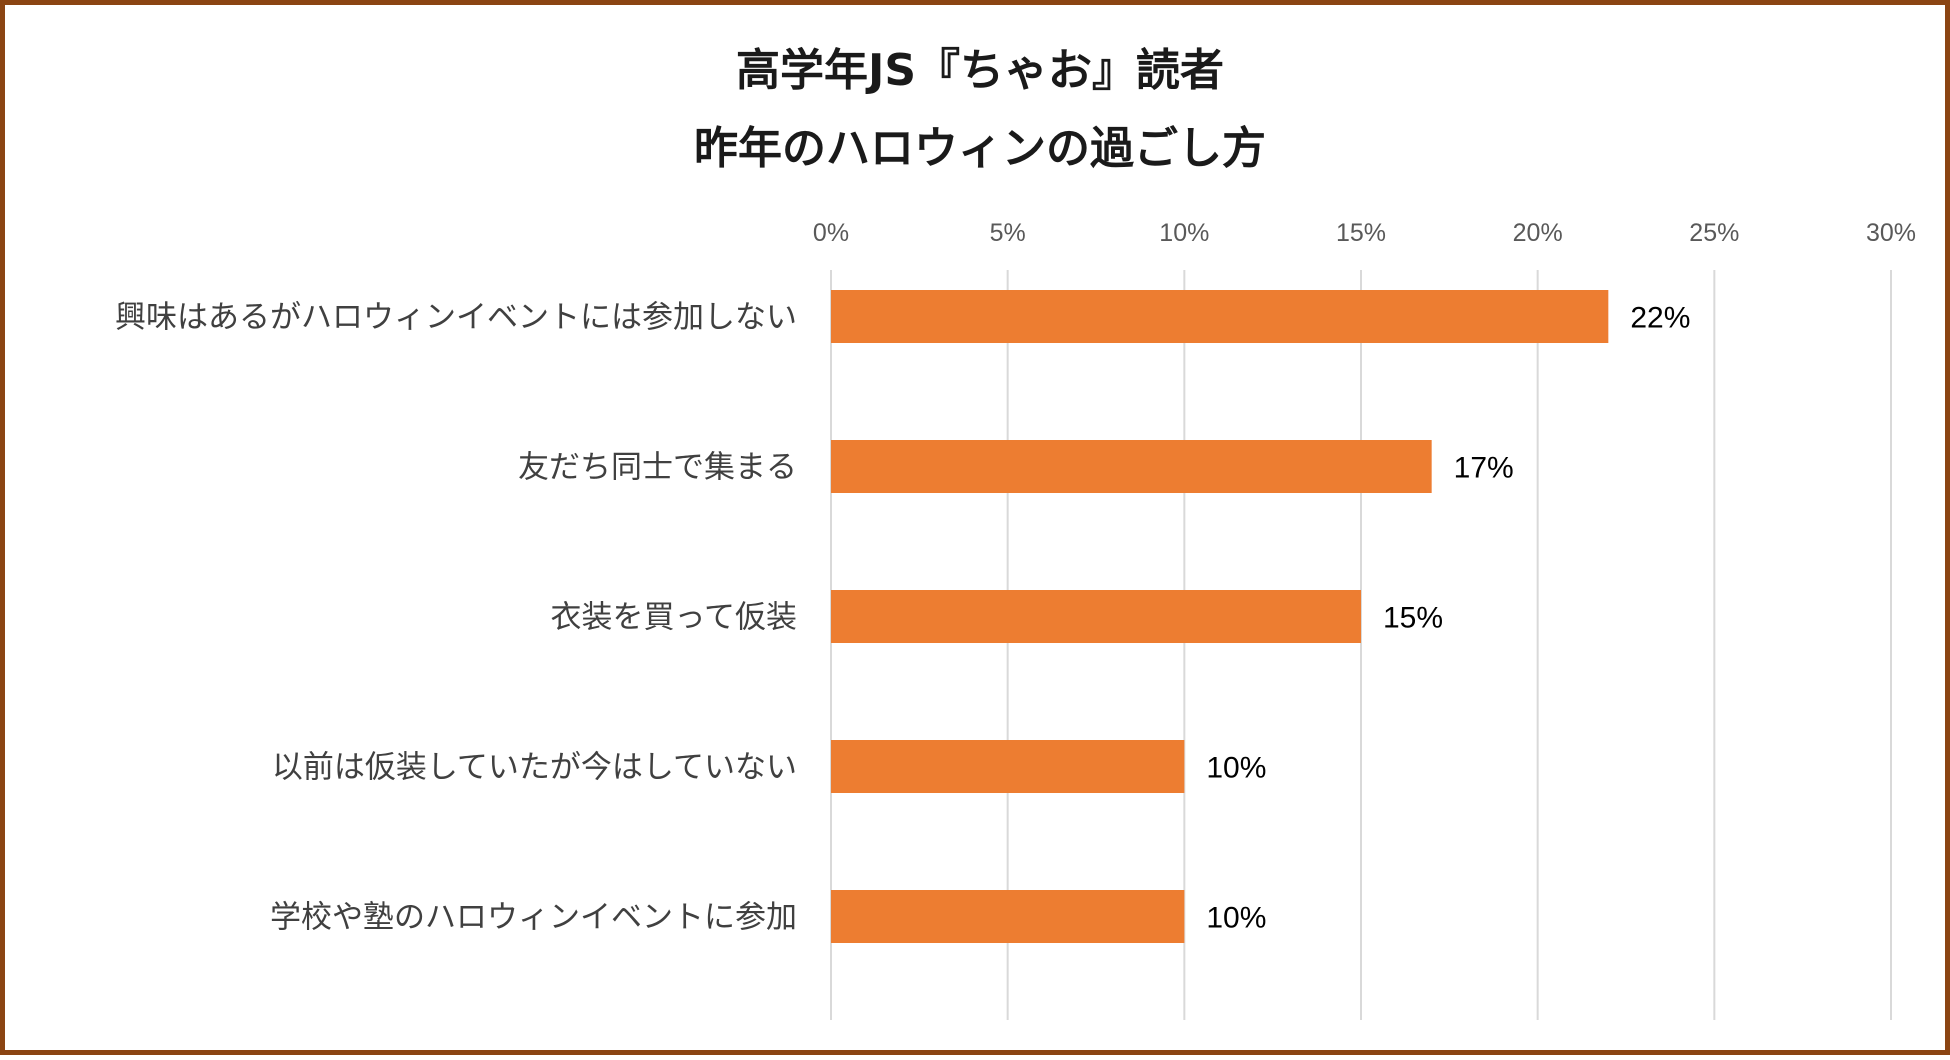 The image size is (1950, 1060). What do you see at coordinates (534, 768) in the screenshot?
I see `category-label-3: 以前は仮装していたが今はしていない` at bounding box center [534, 768].